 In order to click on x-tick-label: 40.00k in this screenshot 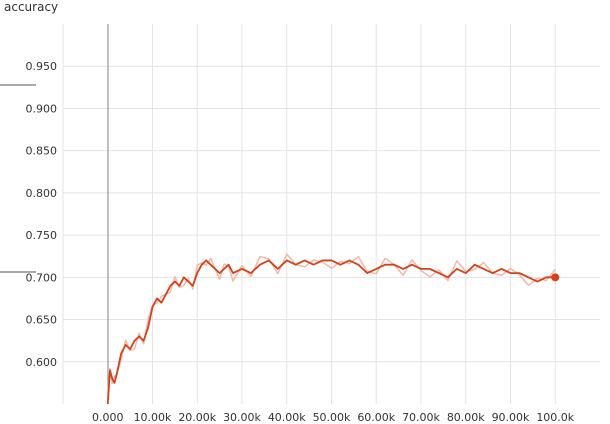, I will do `click(287, 417)`.